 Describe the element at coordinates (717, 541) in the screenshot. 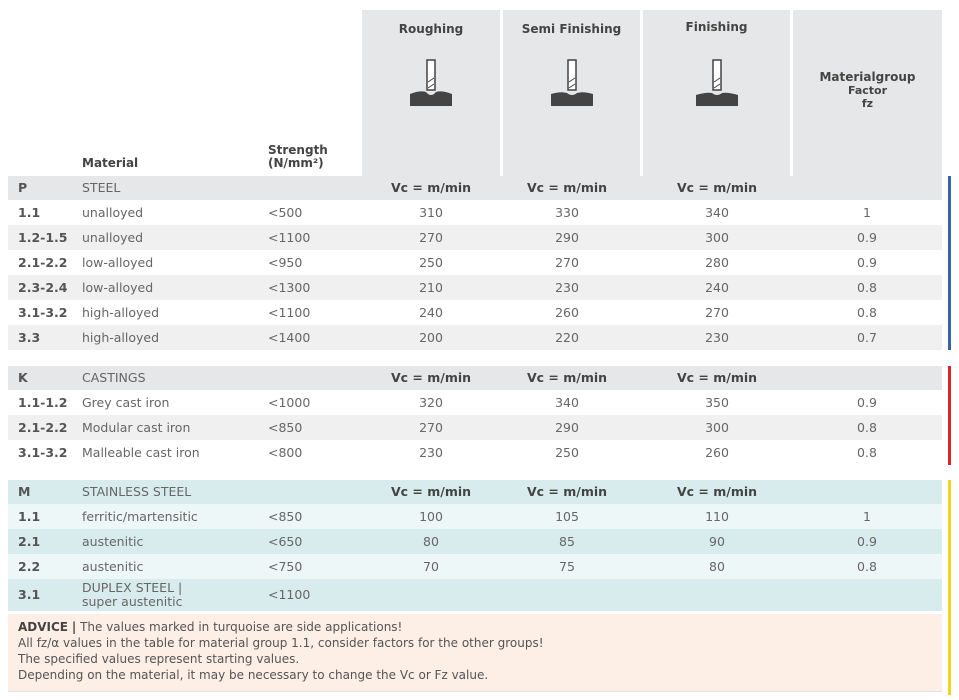

I see `vc-finishing-cell: 90` at that location.